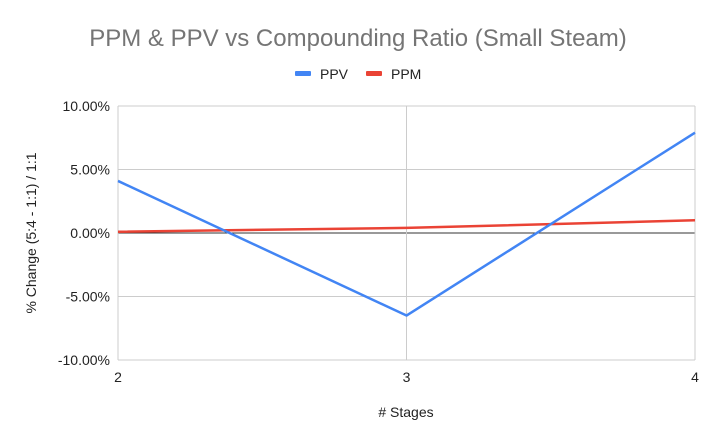 This screenshot has width=716, height=445. What do you see at coordinates (118, 377) in the screenshot?
I see `x-tick-label: 2` at bounding box center [118, 377].